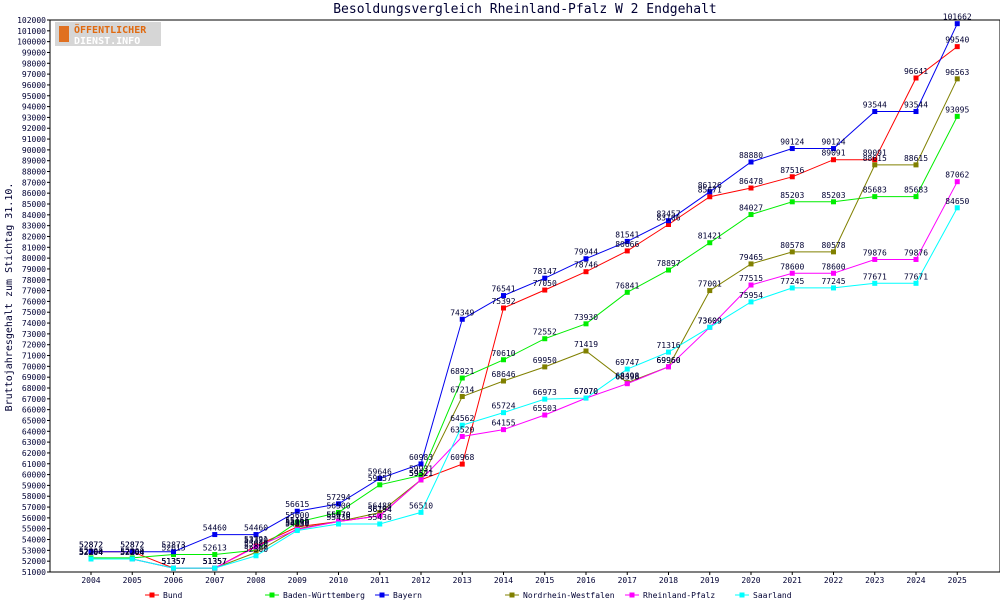  I want to click on data-label: 81421, so click(710, 236).